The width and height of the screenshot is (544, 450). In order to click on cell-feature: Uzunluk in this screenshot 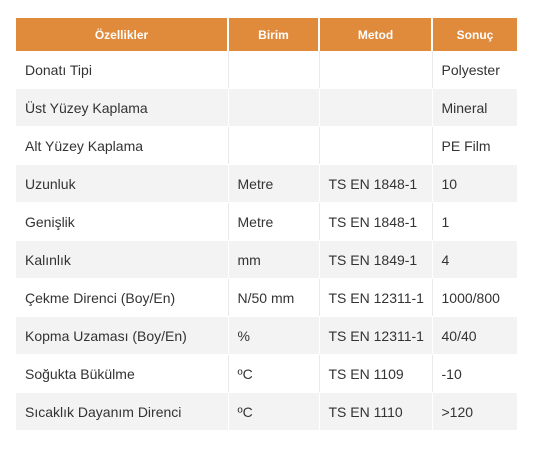, I will do `click(122, 183)`.